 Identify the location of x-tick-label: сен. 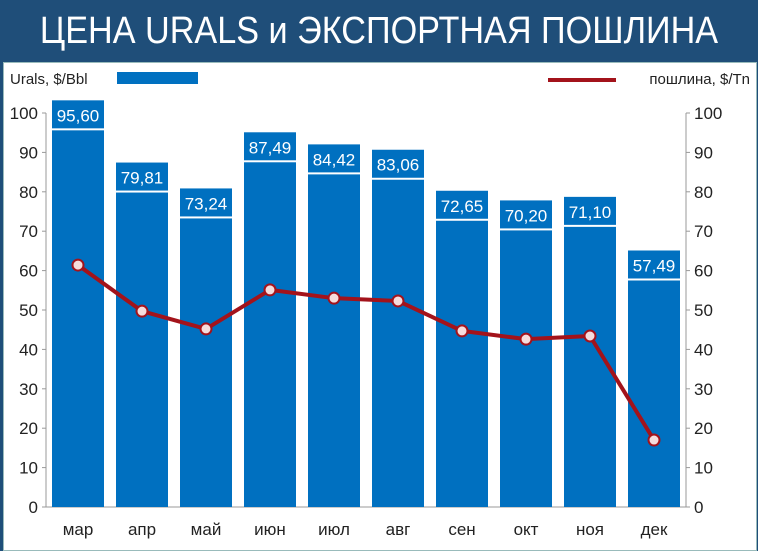
(461, 529).